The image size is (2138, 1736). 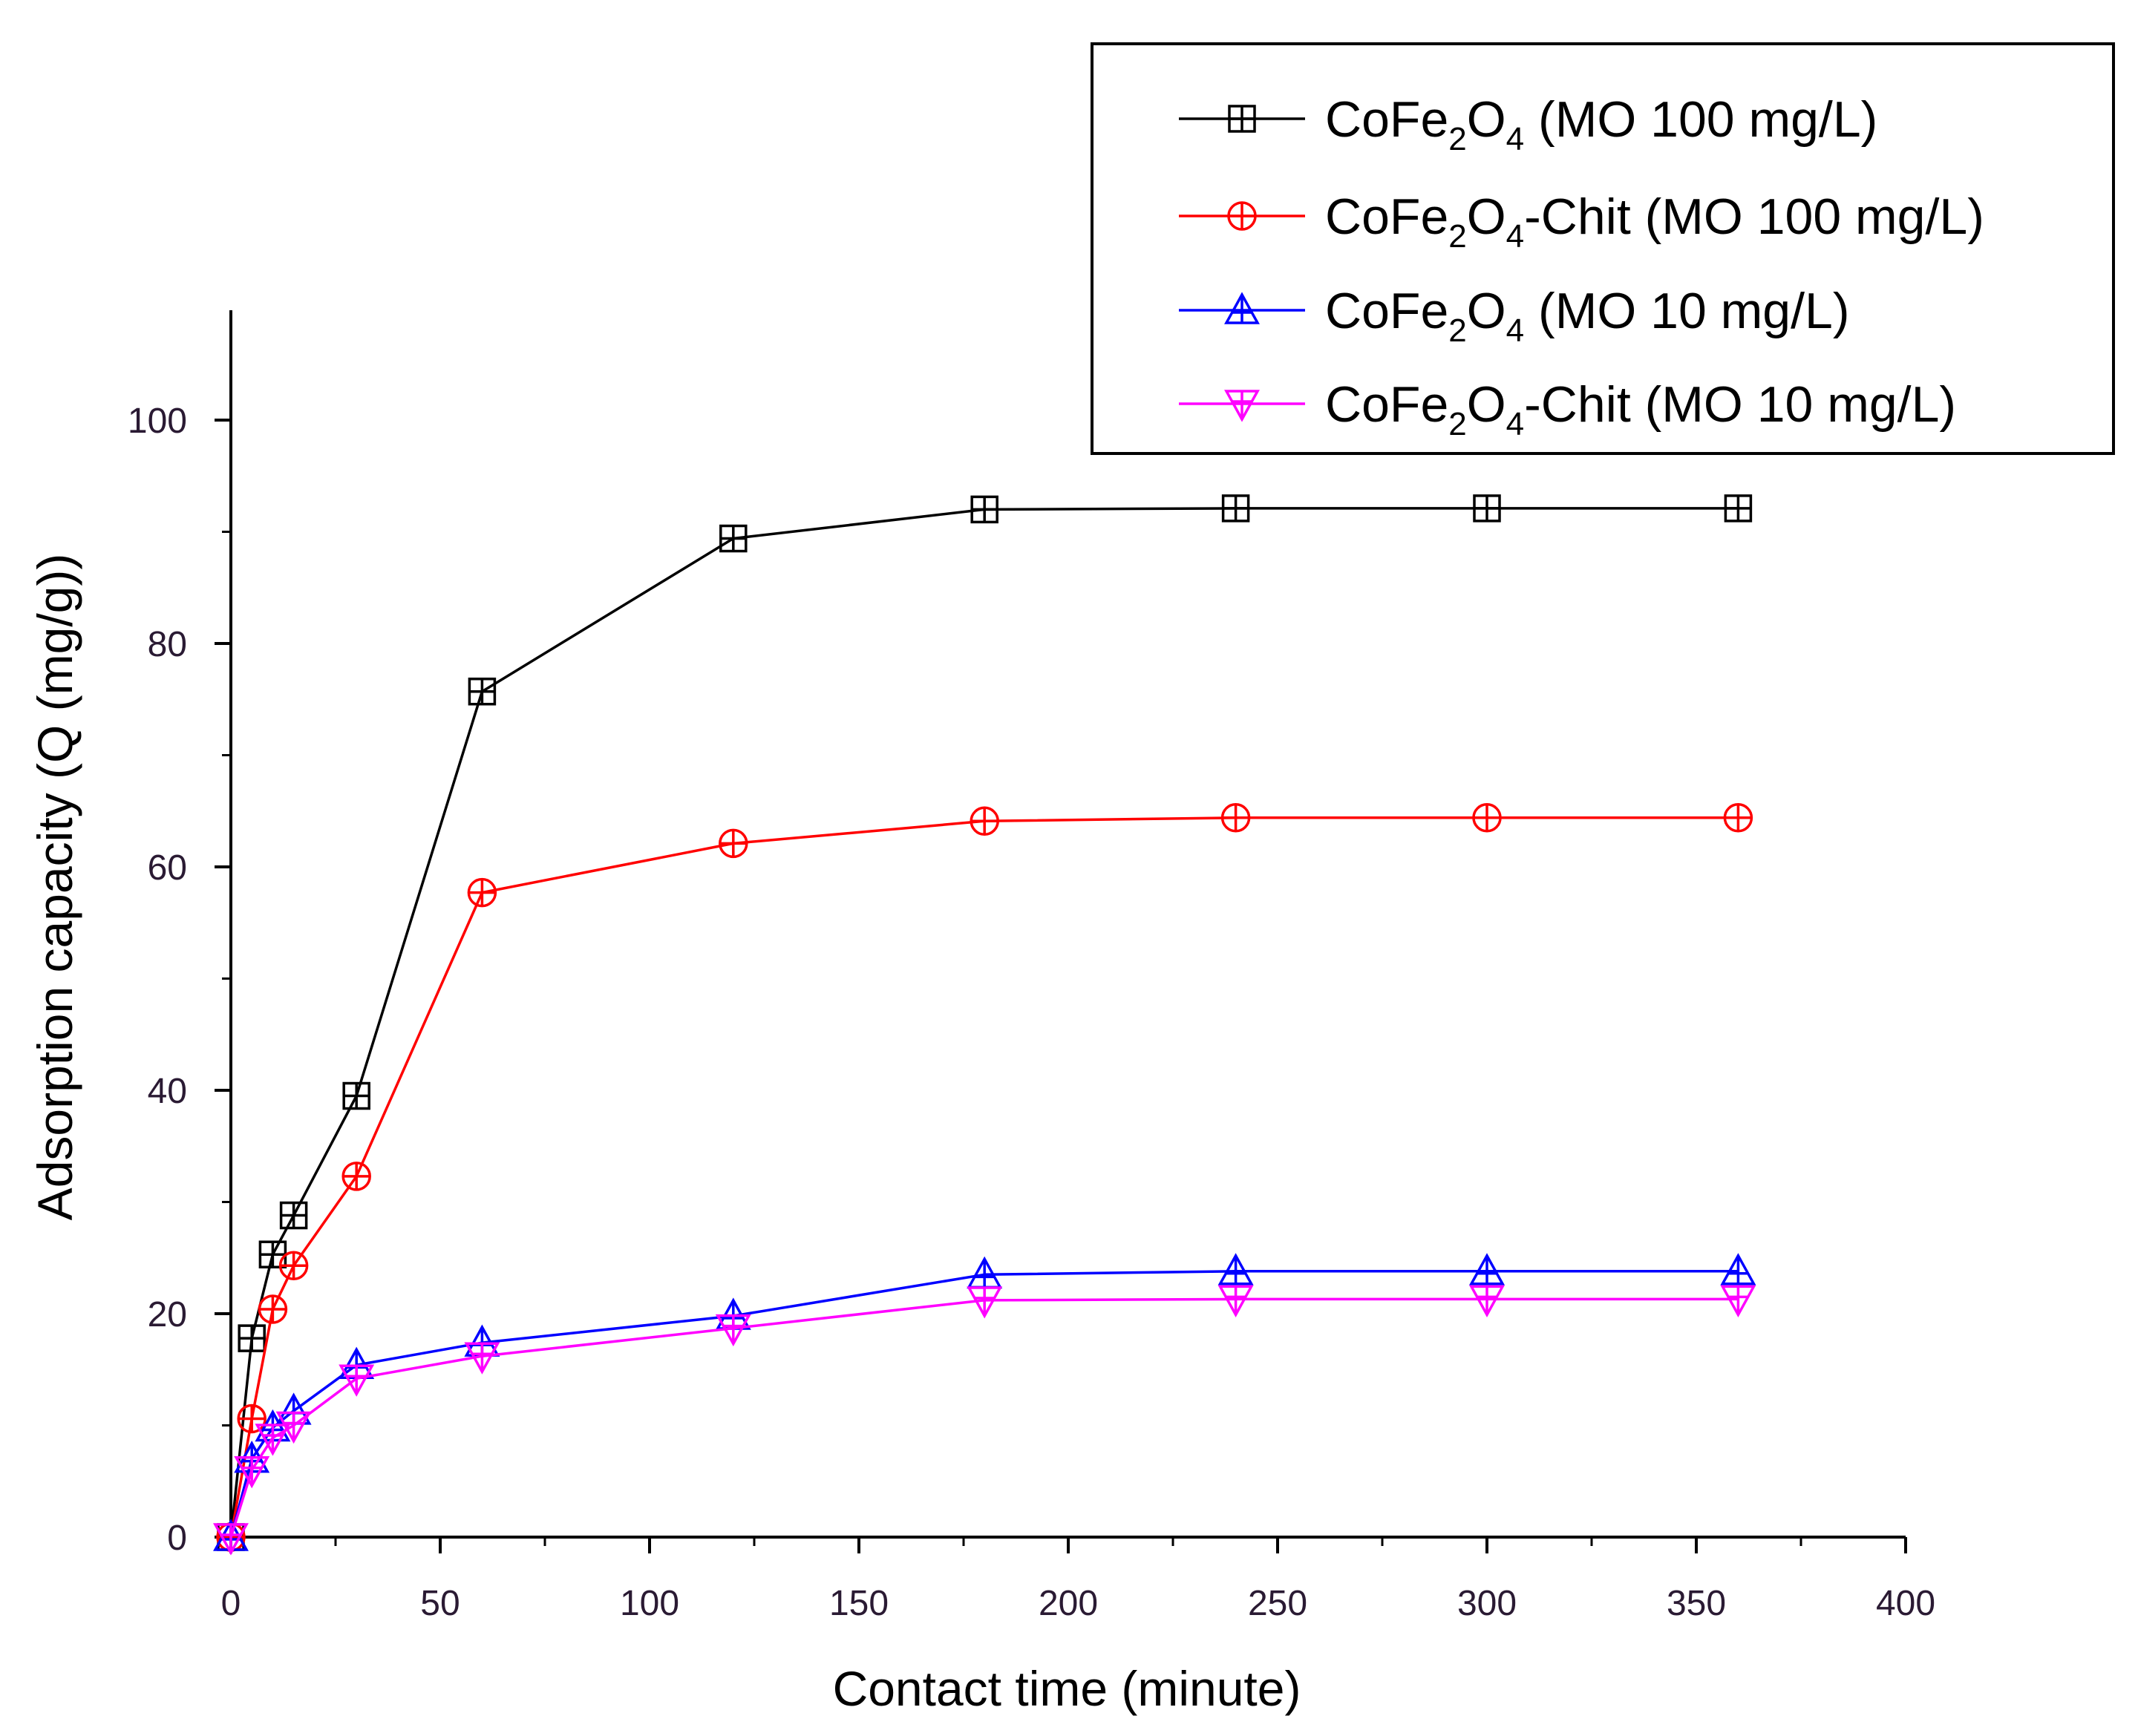 What do you see at coordinates (1754, 217) in the screenshot?
I see `legend-text-part: -Chit (MO 100 mg/L)` at bounding box center [1754, 217].